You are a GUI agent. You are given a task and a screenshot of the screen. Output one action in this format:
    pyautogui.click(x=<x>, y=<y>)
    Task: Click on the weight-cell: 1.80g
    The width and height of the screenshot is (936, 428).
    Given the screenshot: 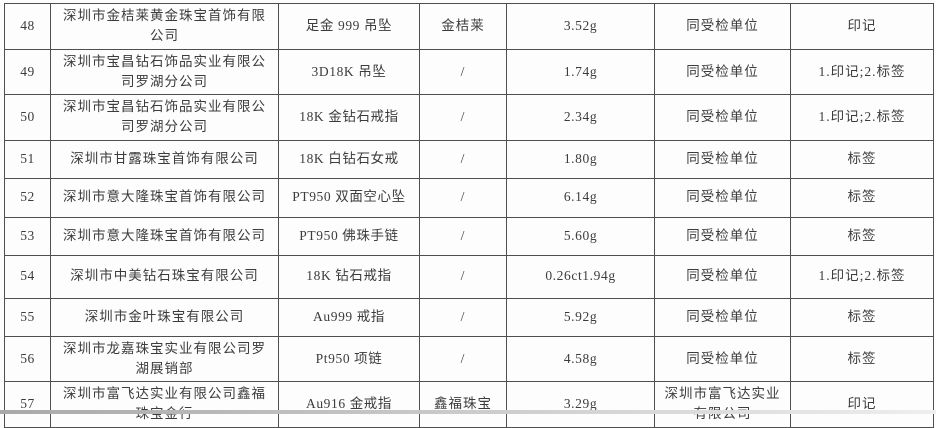 What is the action you would take?
    pyautogui.click(x=580, y=159)
    